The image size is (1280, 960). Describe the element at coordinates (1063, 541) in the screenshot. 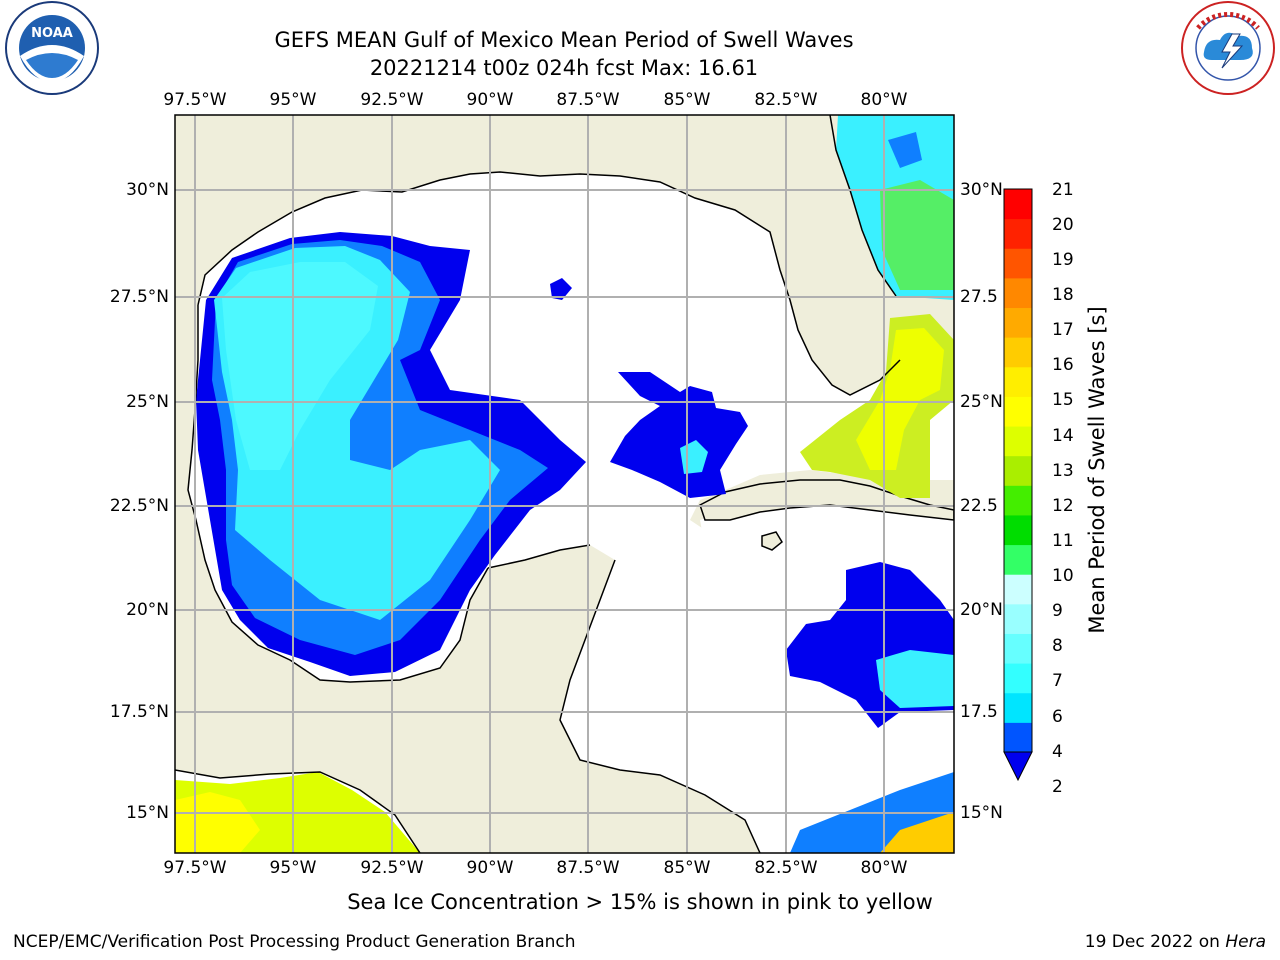

I see `colorbar-tick-11: 11` at that location.